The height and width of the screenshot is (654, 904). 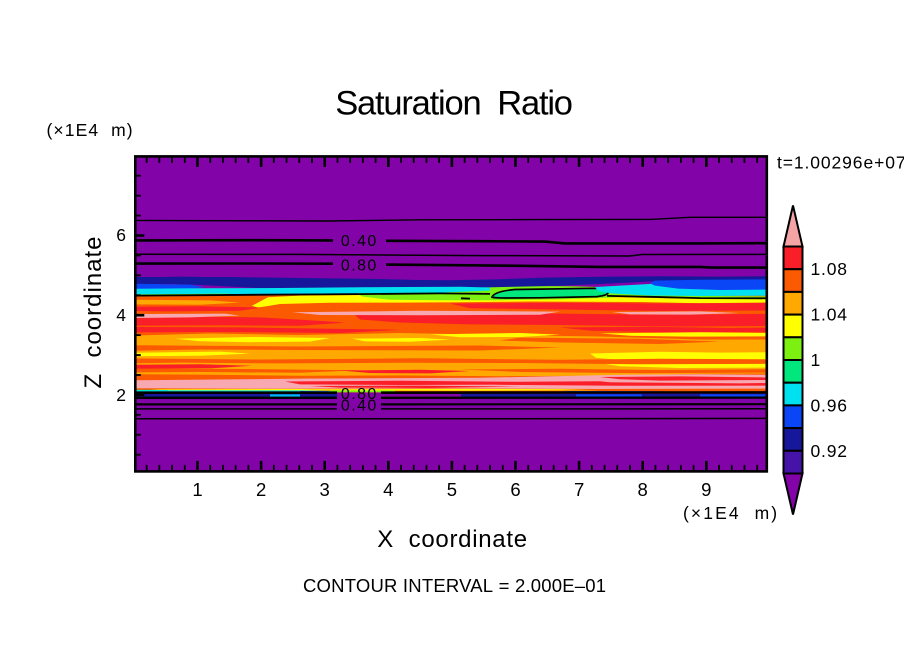 I want to click on svg-text: Z coordinate, so click(x=93, y=311).